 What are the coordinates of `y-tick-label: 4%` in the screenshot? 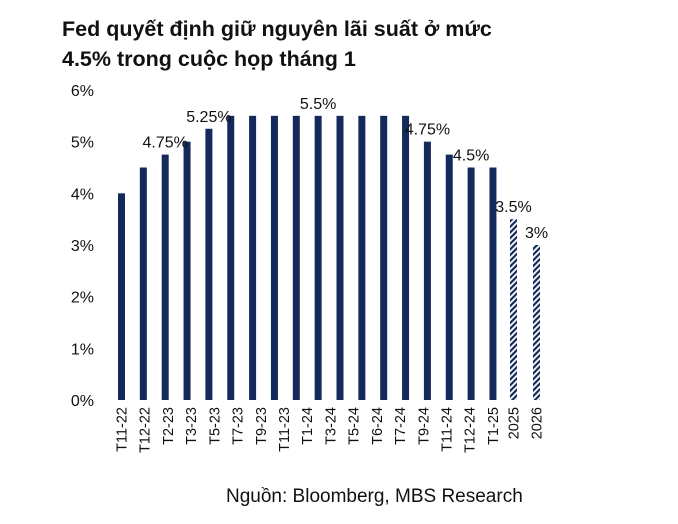 It's located at (82, 194).